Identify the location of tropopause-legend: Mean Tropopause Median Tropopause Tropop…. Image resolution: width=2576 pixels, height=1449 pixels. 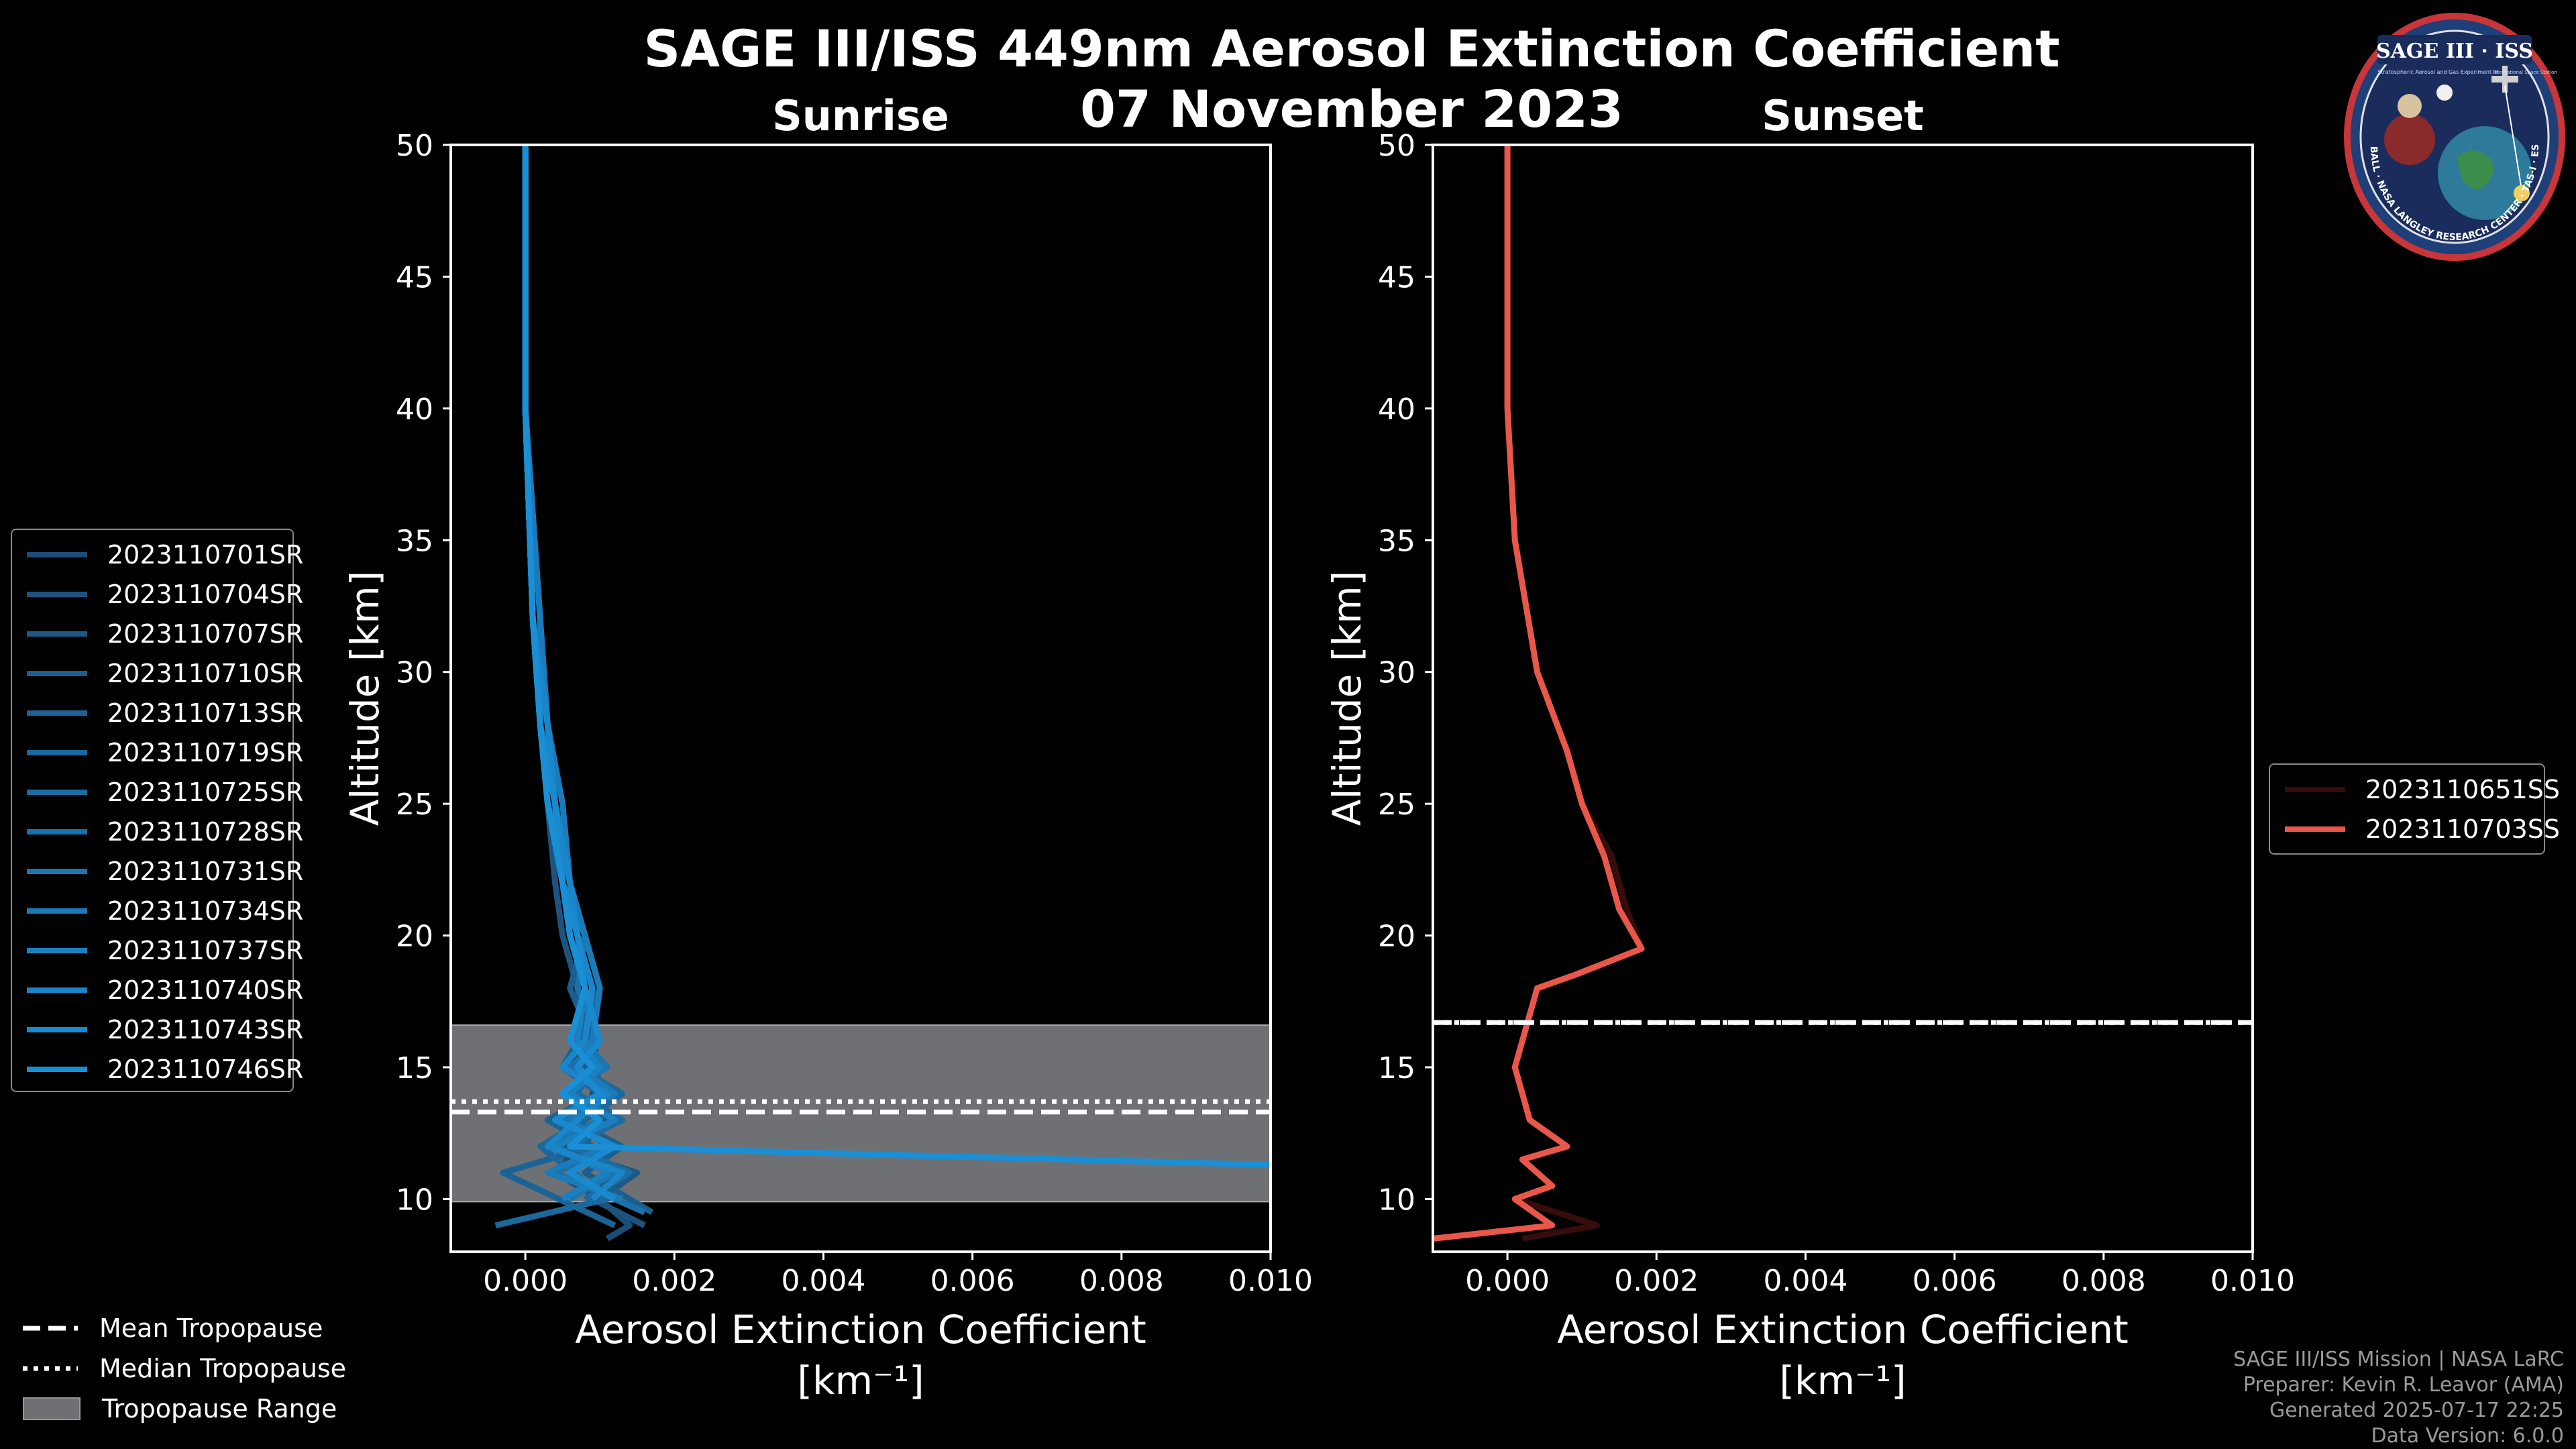
(208, 1369).